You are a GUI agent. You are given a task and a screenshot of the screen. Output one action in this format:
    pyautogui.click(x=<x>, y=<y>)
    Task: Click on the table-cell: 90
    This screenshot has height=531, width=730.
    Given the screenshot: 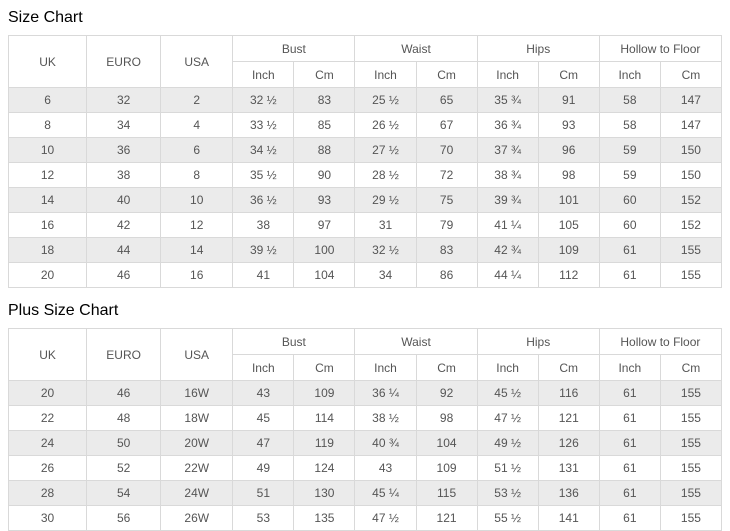 What is the action you would take?
    pyautogui.click(x=324, y=175)
    